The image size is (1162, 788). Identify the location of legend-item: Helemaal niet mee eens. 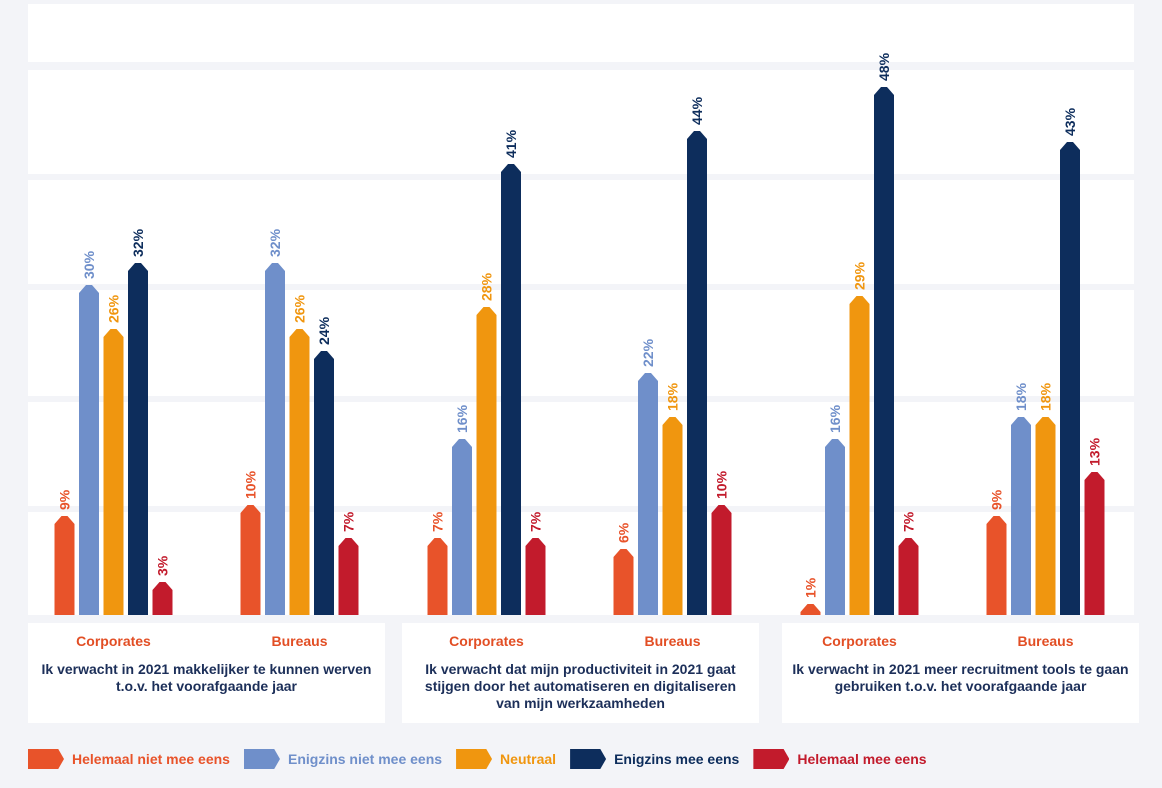
(129, 759).